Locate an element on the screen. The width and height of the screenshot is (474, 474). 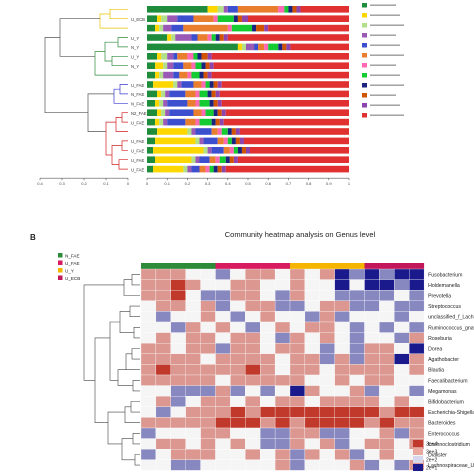
row-label: Agathobacter is located at coordinates (443, 360).